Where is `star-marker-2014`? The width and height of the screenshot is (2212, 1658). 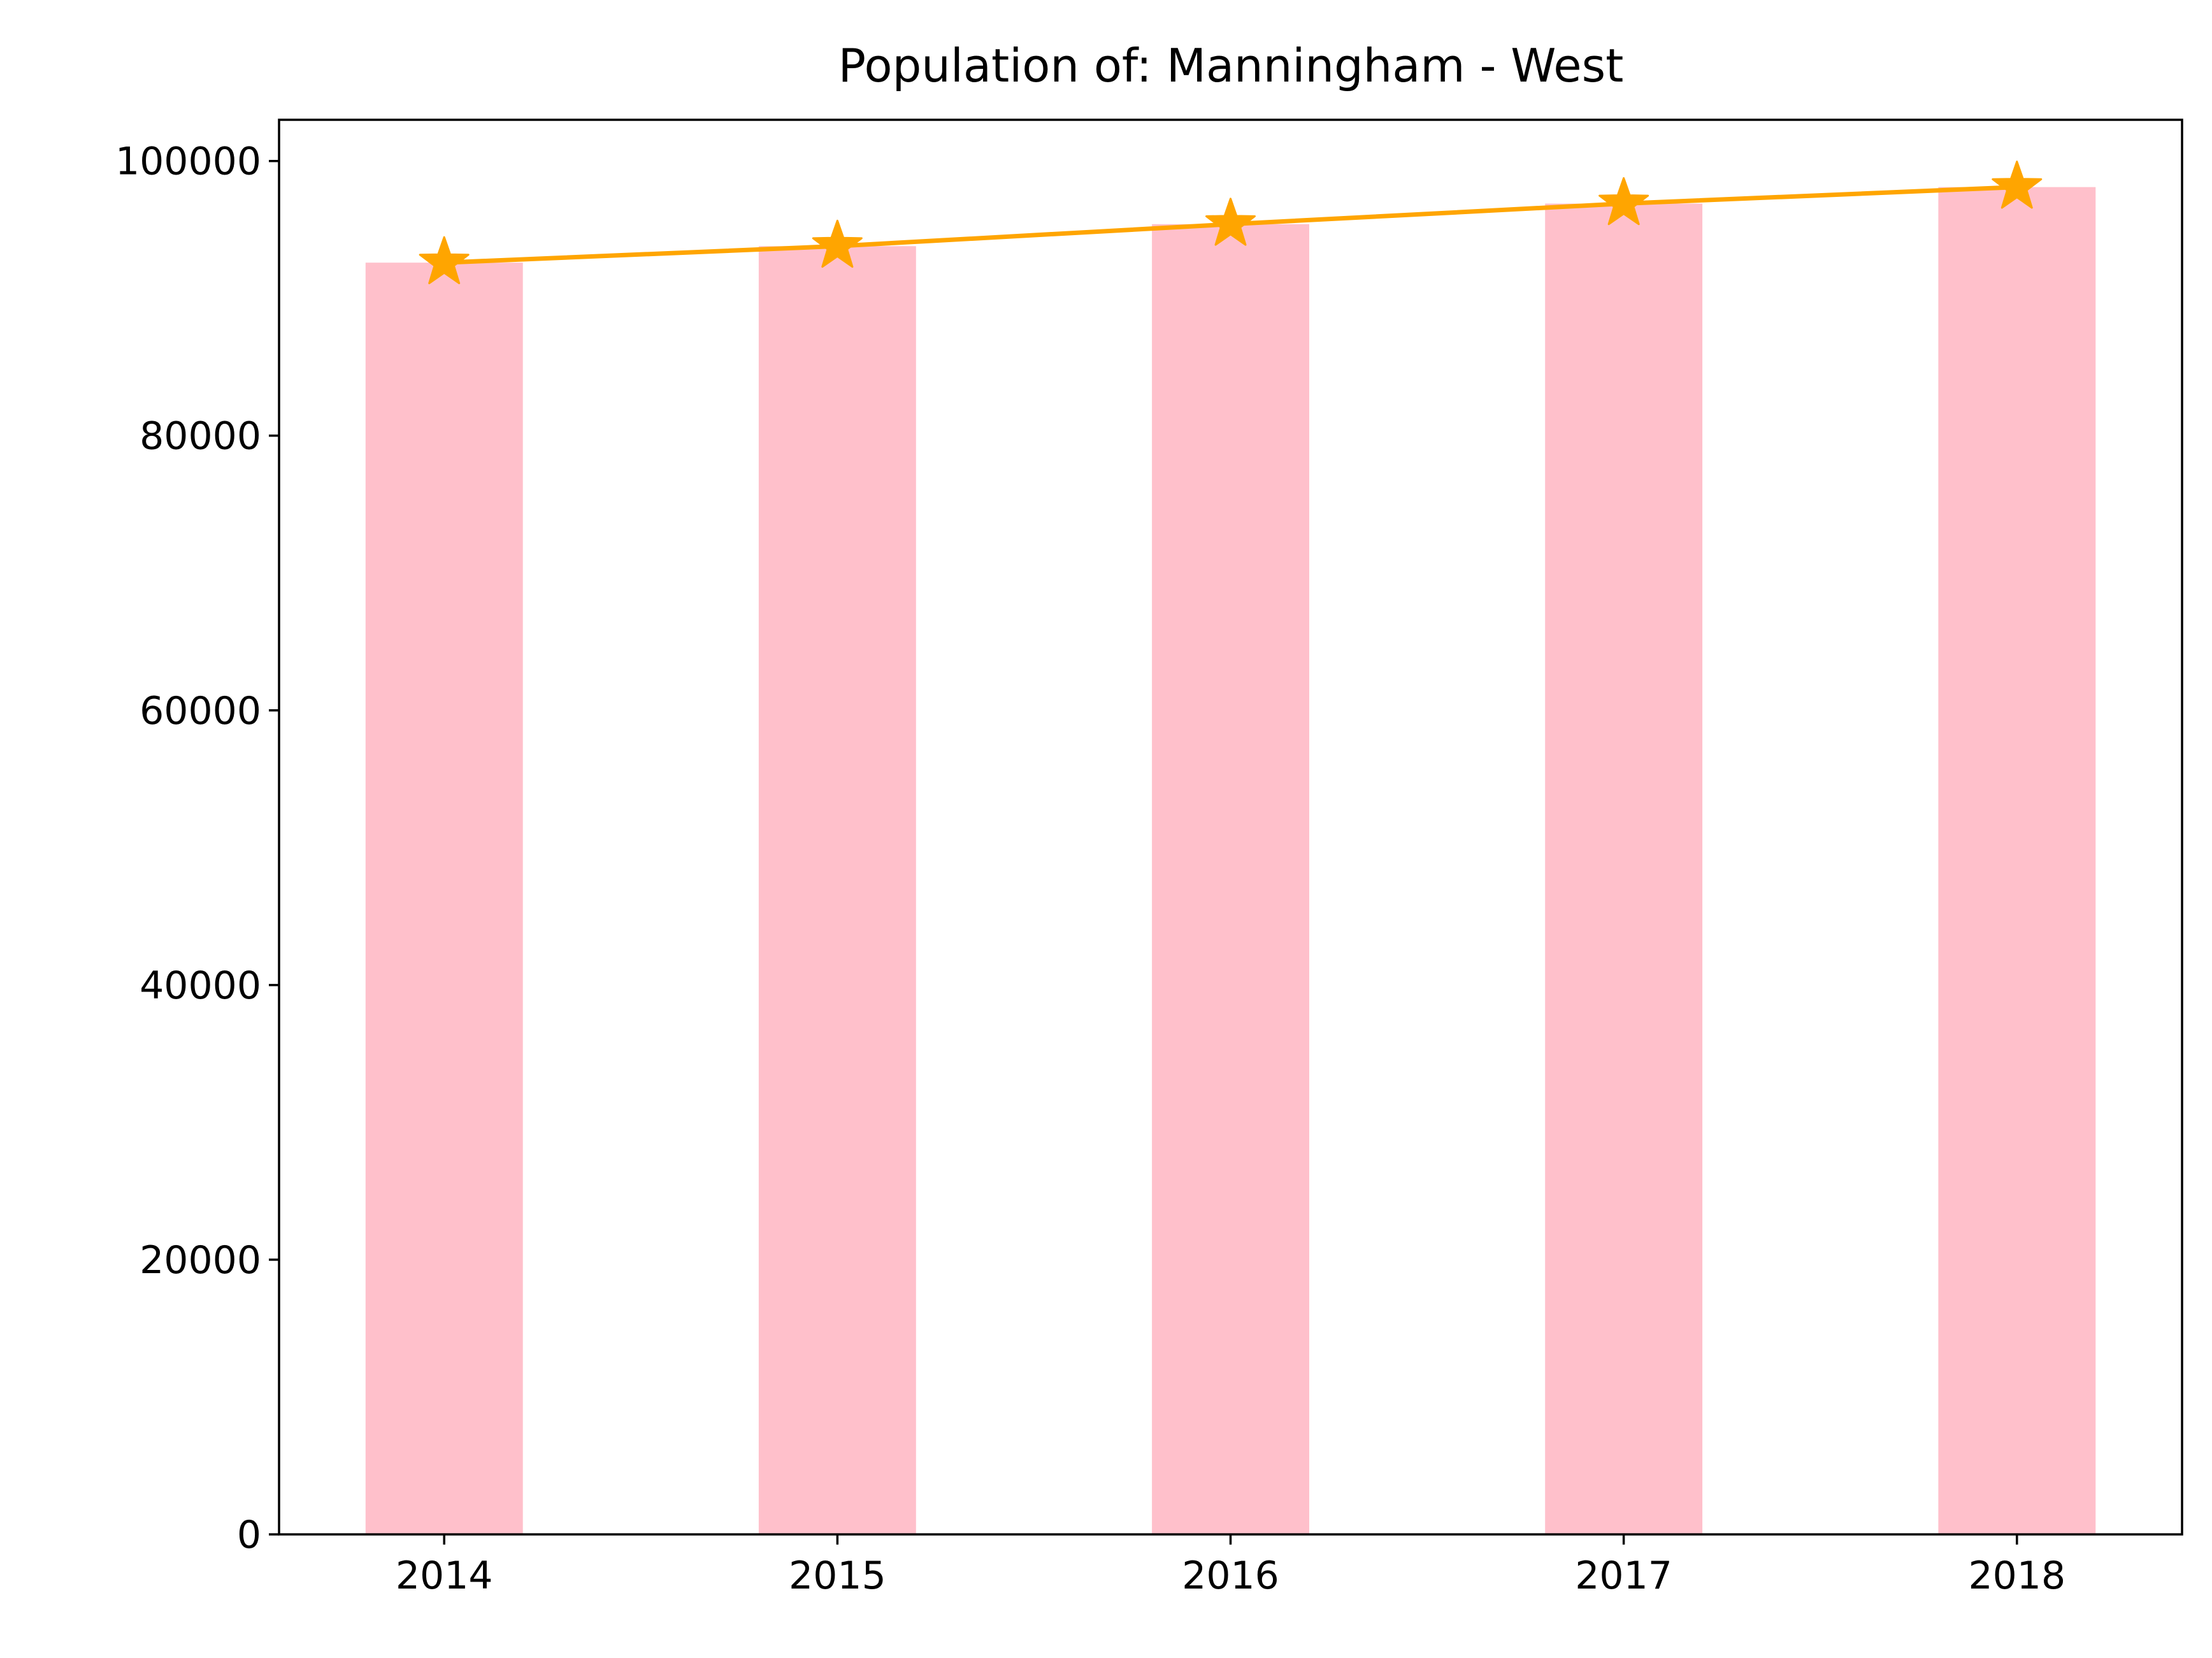 star-marker-2014 is located at coordinates (444, 260).